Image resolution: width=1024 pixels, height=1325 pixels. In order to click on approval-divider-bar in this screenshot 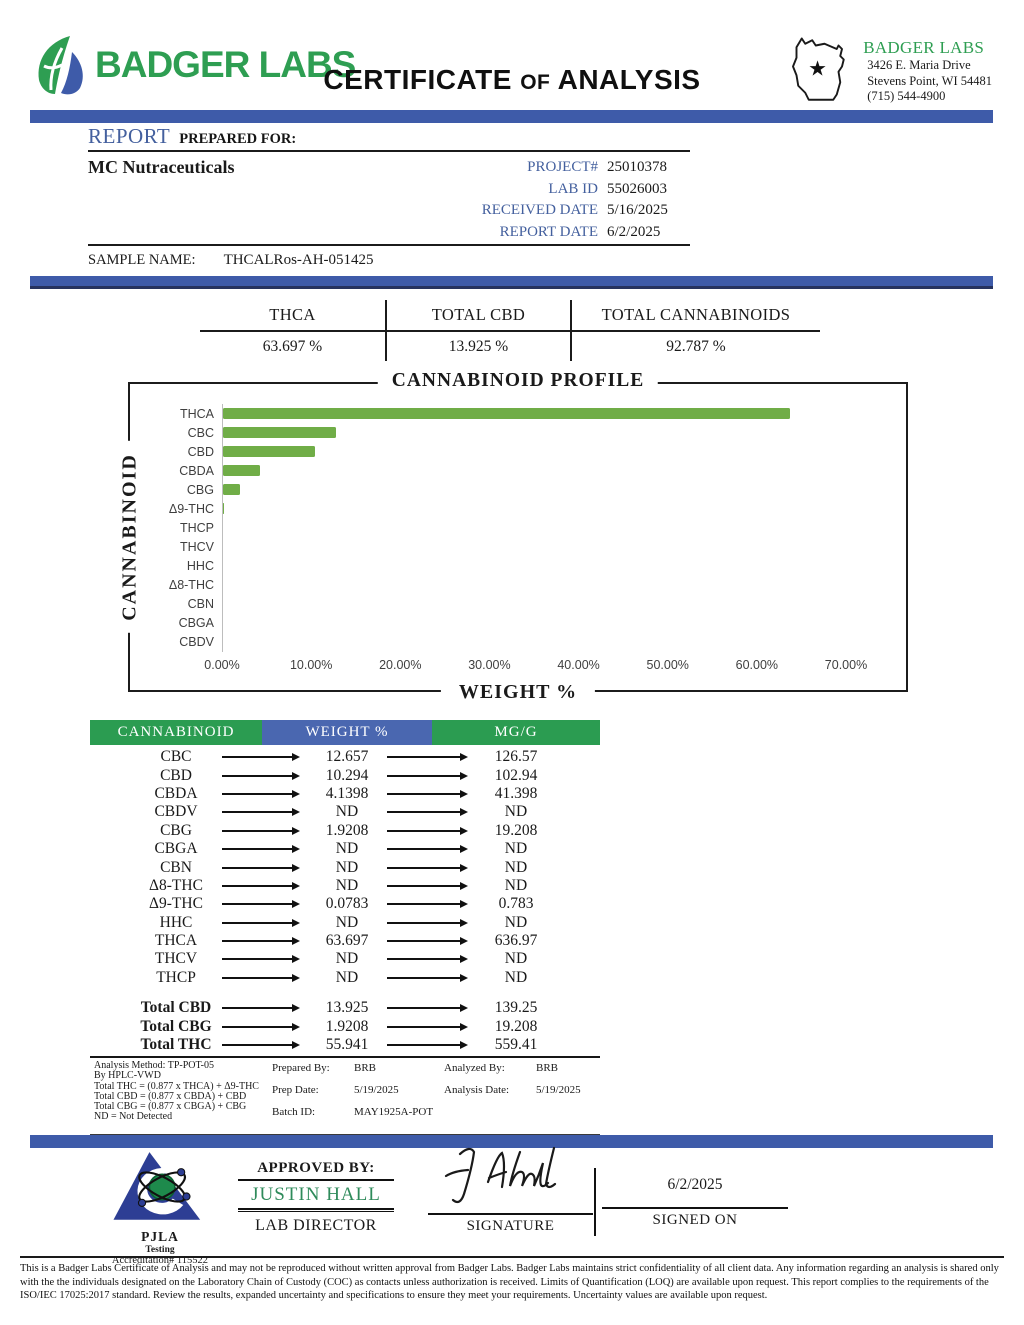, I will do `click(511, 1141)`.